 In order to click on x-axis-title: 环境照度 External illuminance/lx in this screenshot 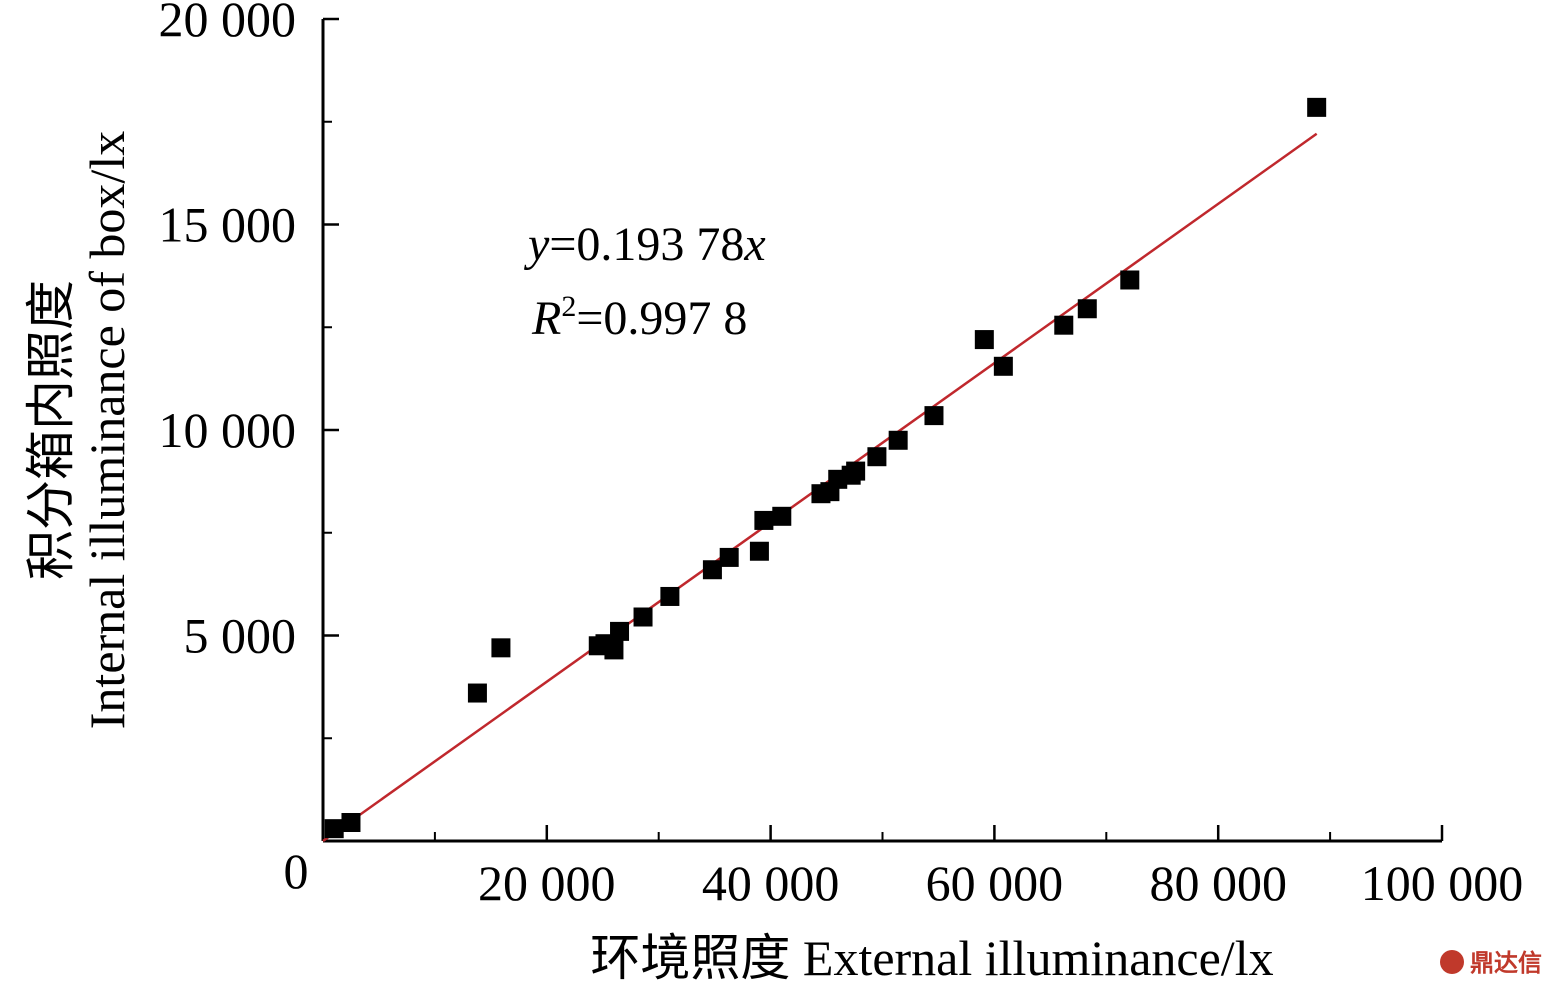, I will do `click(931, 956)`.